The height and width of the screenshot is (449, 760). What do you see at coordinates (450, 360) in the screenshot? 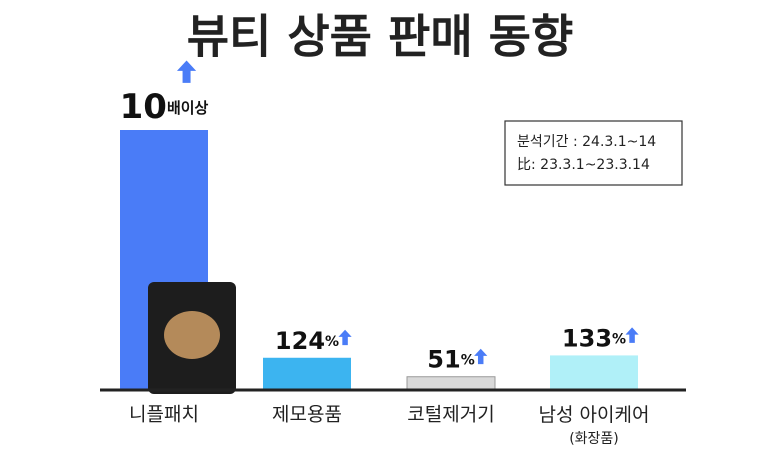
I see `value-label: 51%` at bounding box center [450, 360].